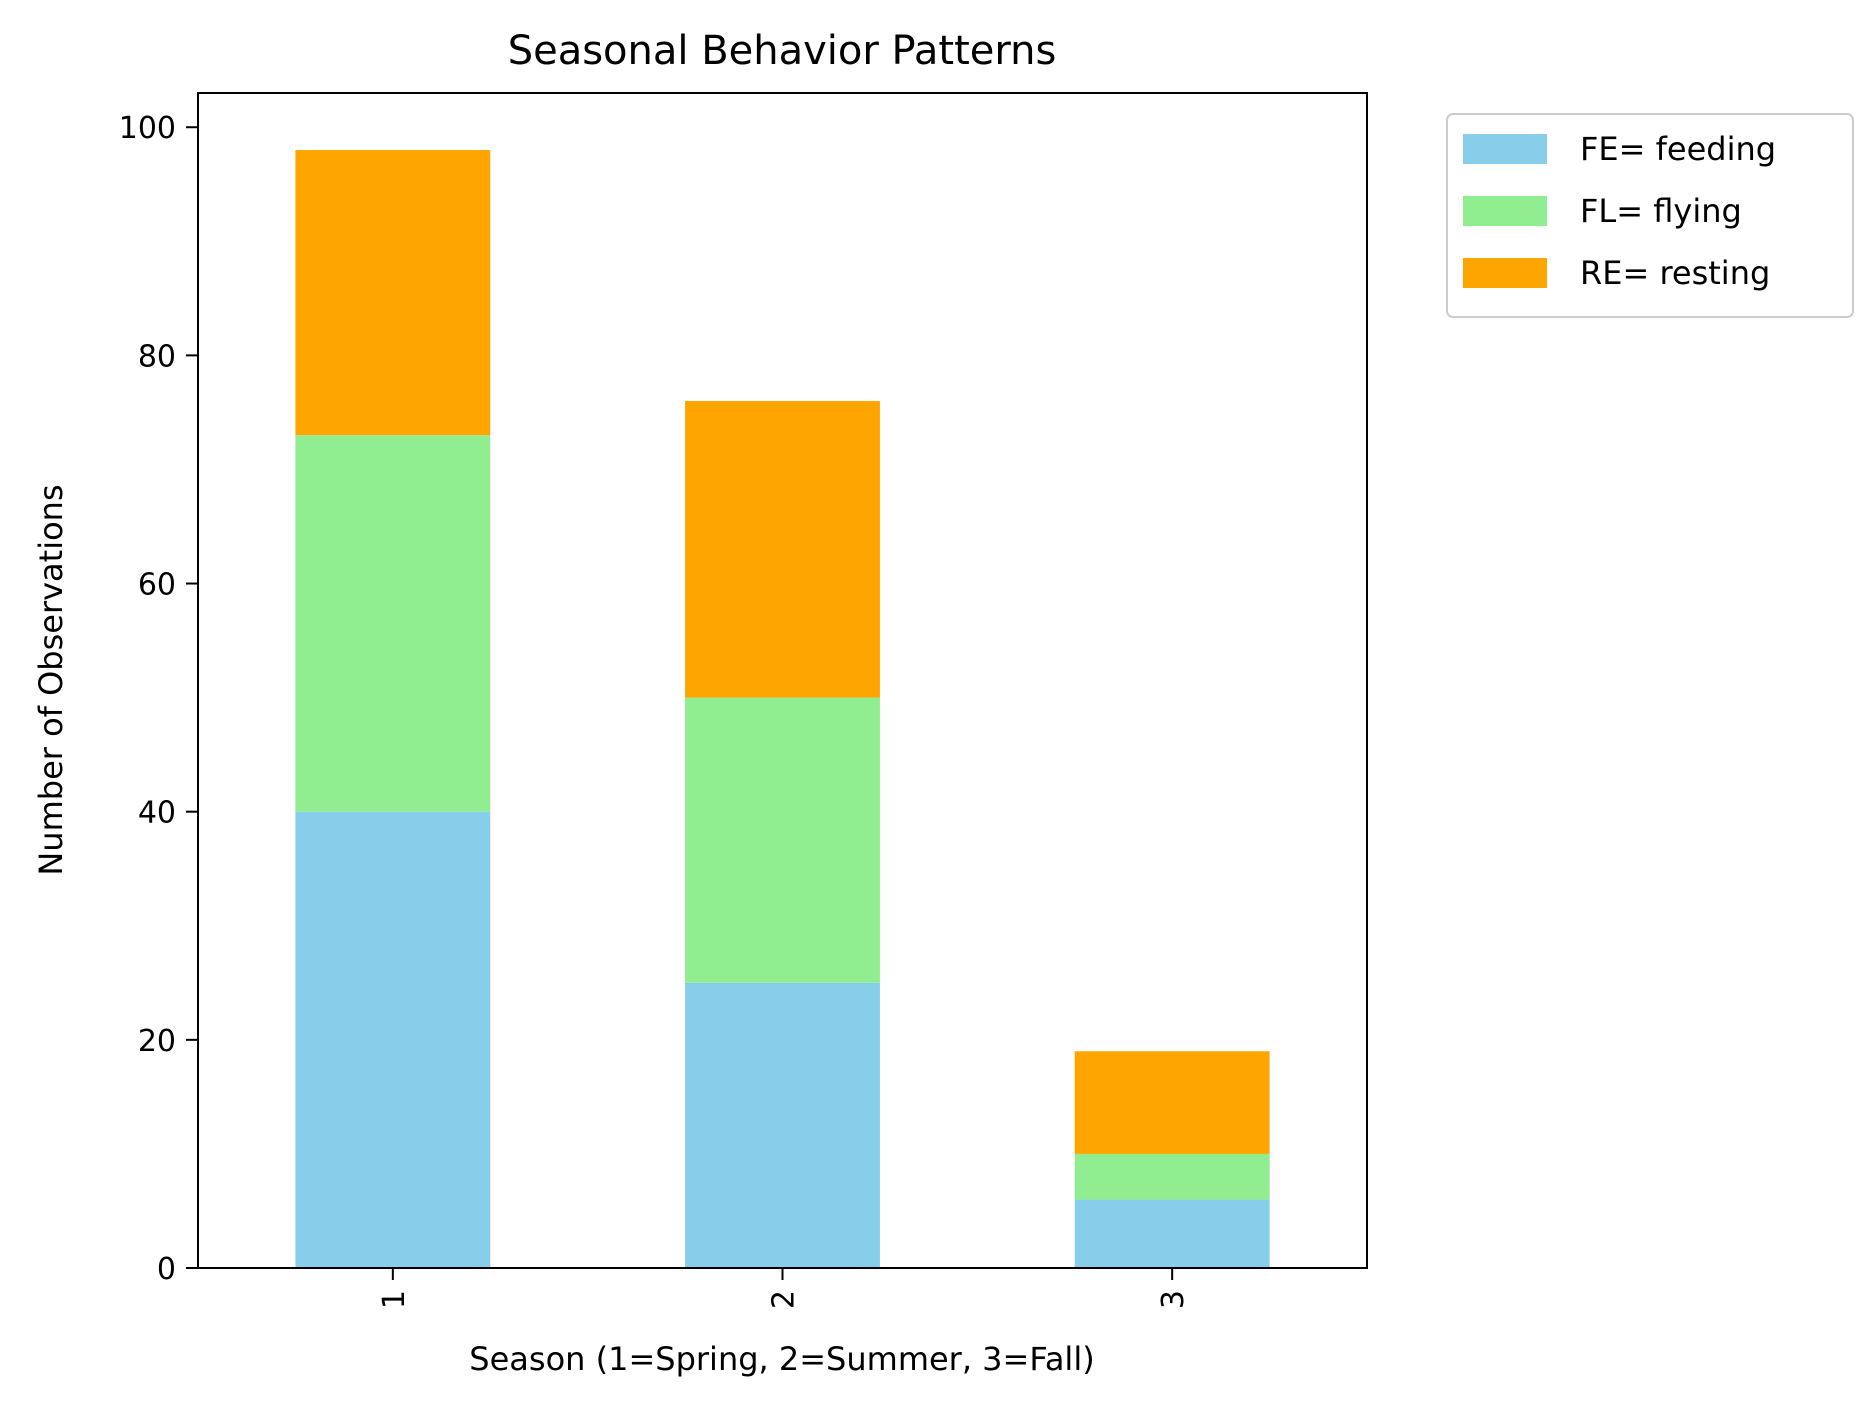  Describe the element at coordinates (157, 813) in the screenshot. I see `y-tick-label: 40` at that location.